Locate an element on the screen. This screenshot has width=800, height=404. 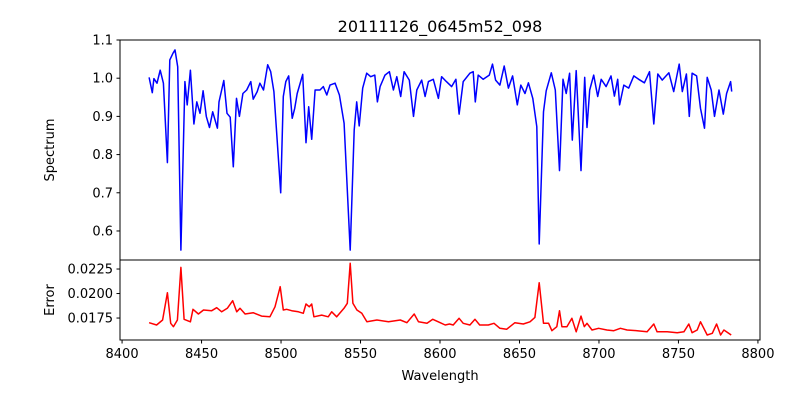
x-tick-label: 8750 is located at coordinates (678, 354).